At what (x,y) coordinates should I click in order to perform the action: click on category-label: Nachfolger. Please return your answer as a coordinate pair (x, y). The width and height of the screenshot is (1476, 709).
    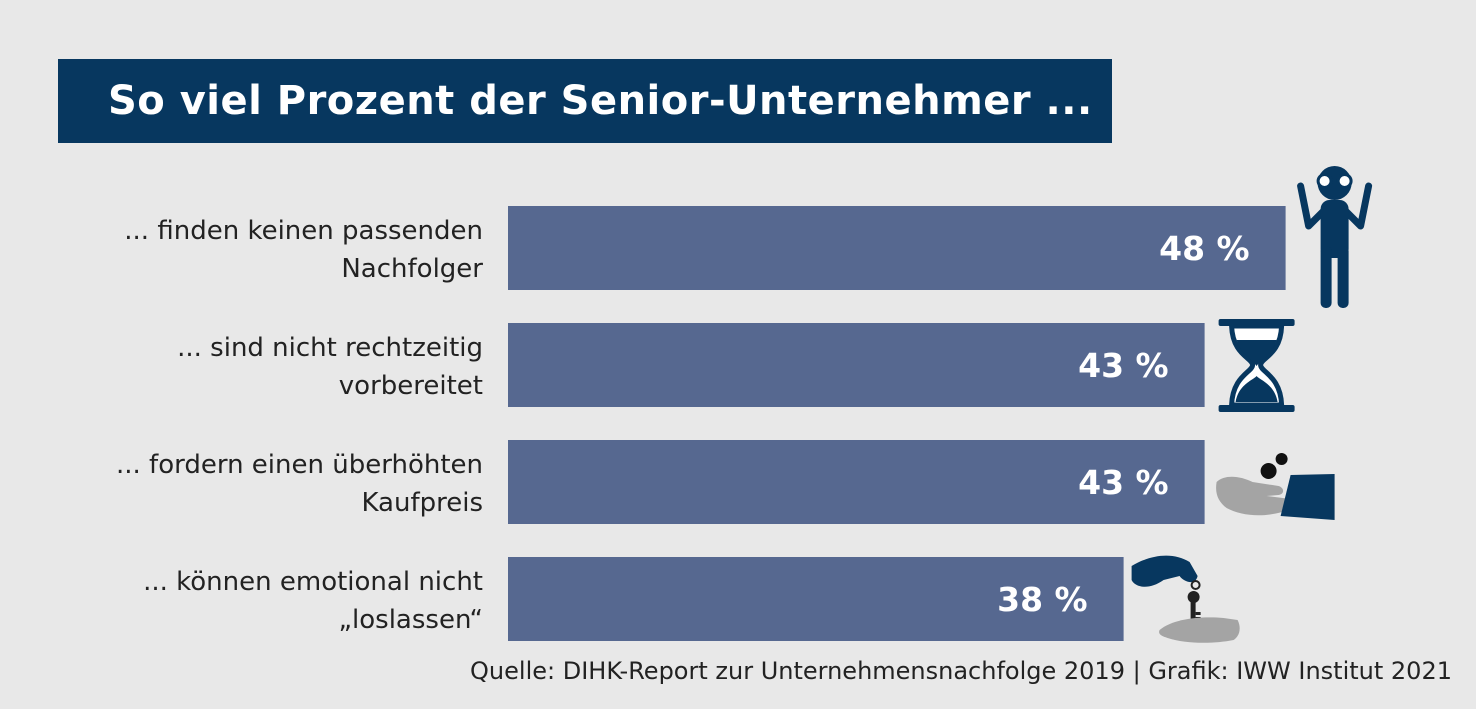
    Looking at the image, I should click on (412, 269).